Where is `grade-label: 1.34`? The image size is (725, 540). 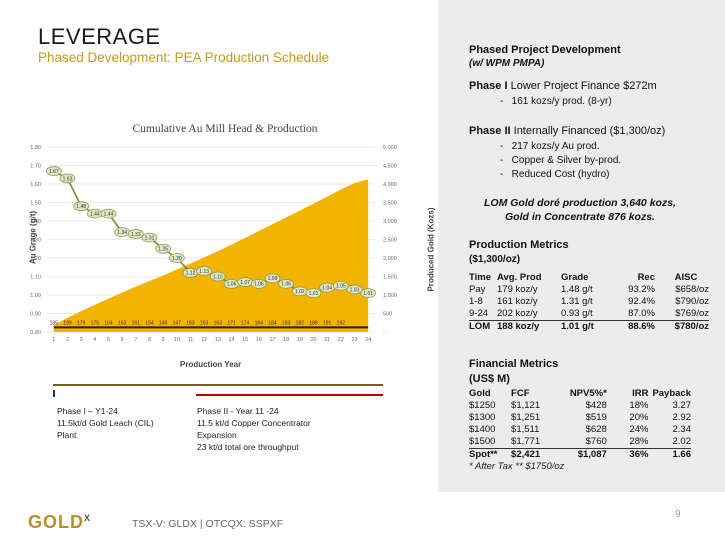 grade-label: 1.34 is located at coordinates (122, 233).